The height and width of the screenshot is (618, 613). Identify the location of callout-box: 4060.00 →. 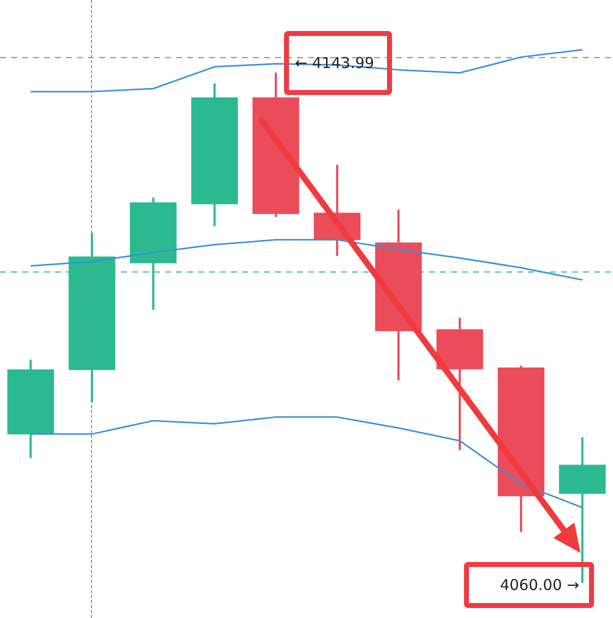
(529, 585).